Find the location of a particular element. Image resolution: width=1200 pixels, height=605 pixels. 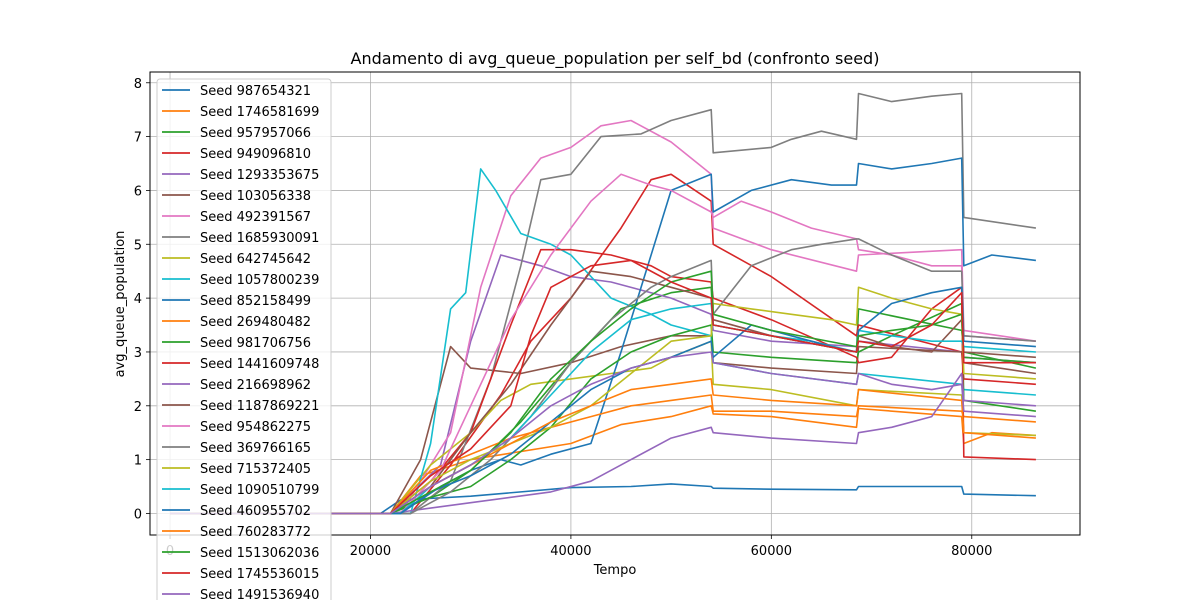

y-tick-label: 1 is located at coordinates (138, 461).